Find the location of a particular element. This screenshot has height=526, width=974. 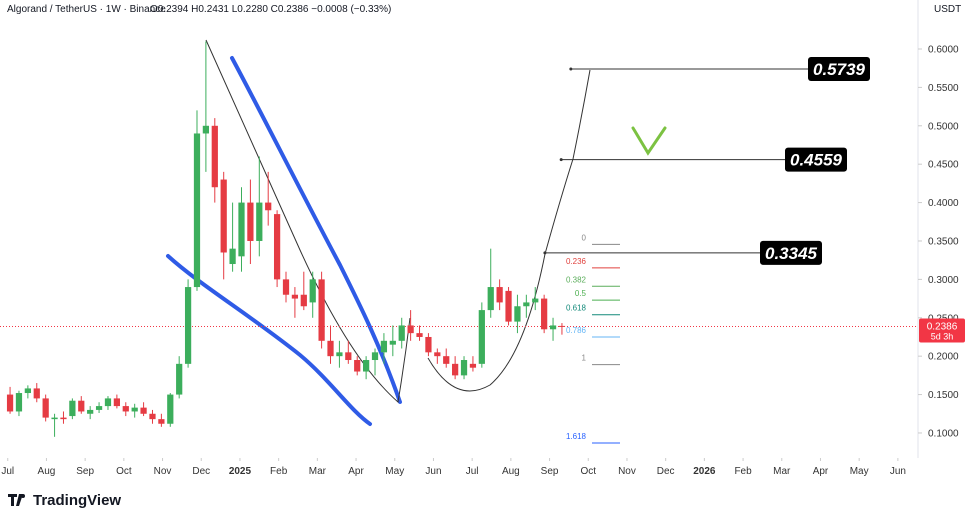

y-tick-label: 0.6000 is located at coordinates (943, 49).